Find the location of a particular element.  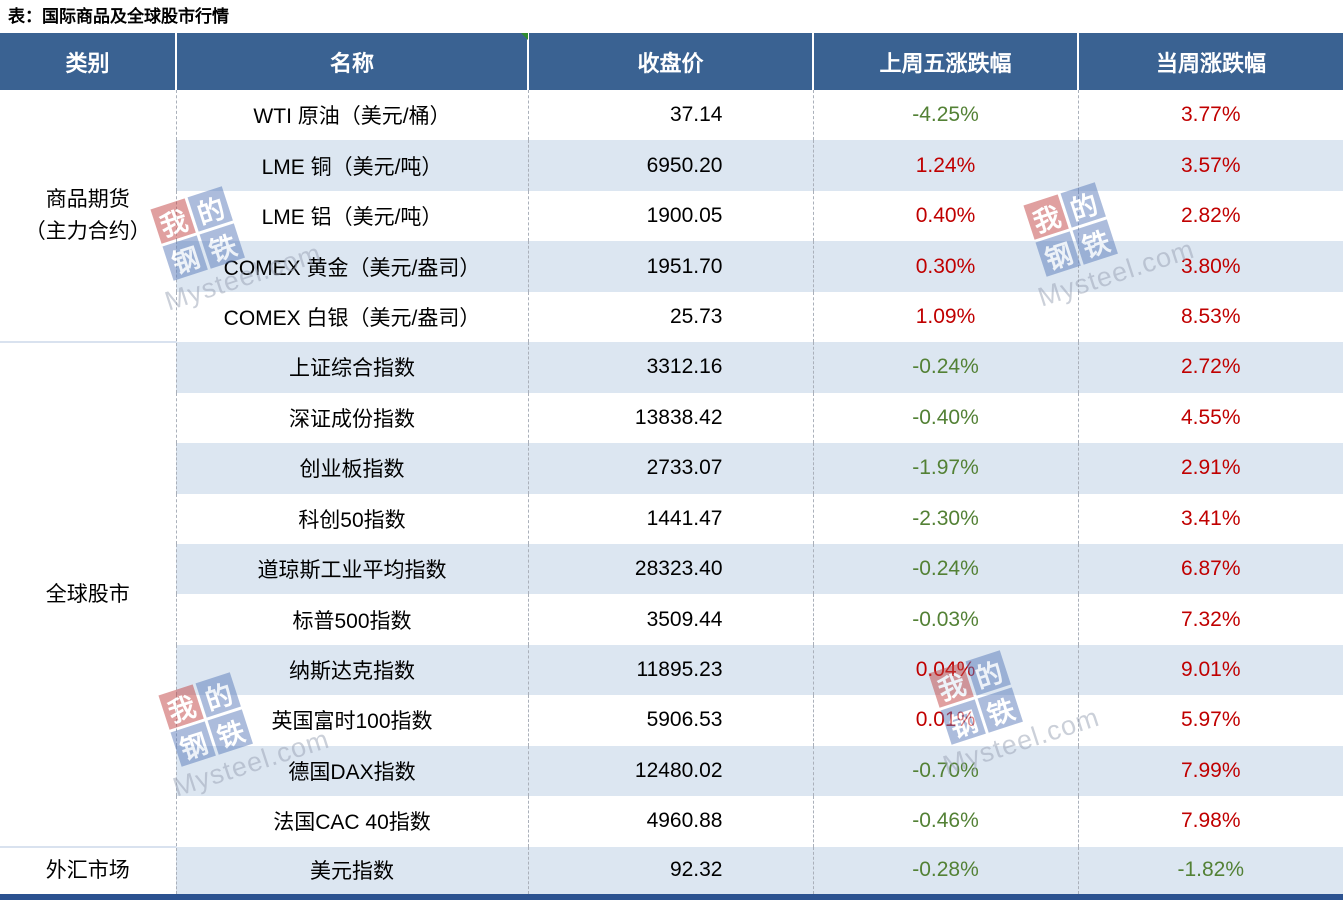

header-last-friday-change: 上周五涨跌幅 is located at coordinates (945, 61).